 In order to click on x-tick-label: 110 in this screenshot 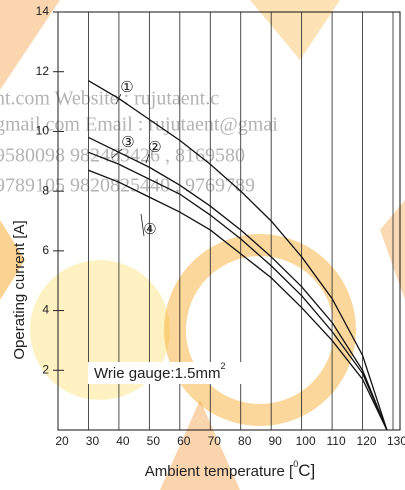, I will do `click(336, 441)`.